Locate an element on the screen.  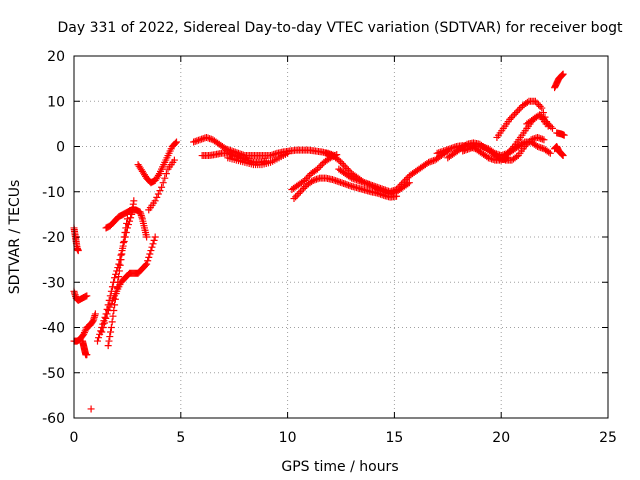
y-tick-label: -20 is located at coordinates (53, 238).